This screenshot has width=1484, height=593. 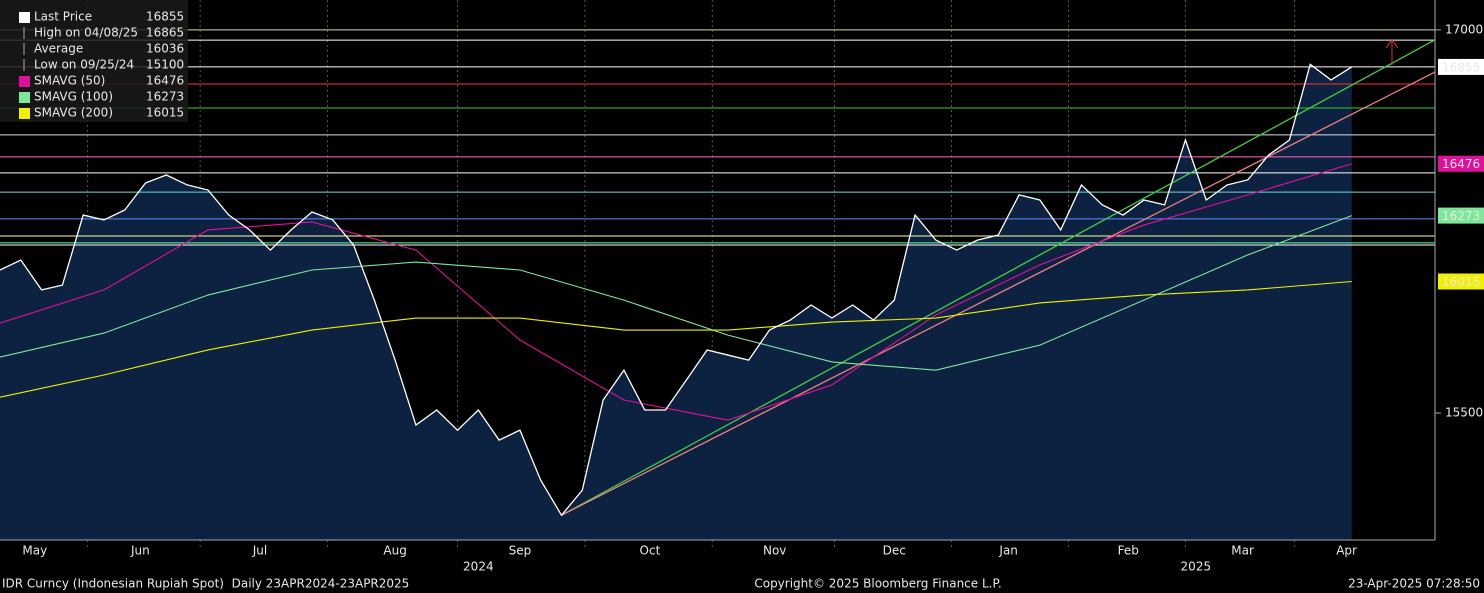 I want to click on value-tag-label: 16855, so click(x=1461, y=67).